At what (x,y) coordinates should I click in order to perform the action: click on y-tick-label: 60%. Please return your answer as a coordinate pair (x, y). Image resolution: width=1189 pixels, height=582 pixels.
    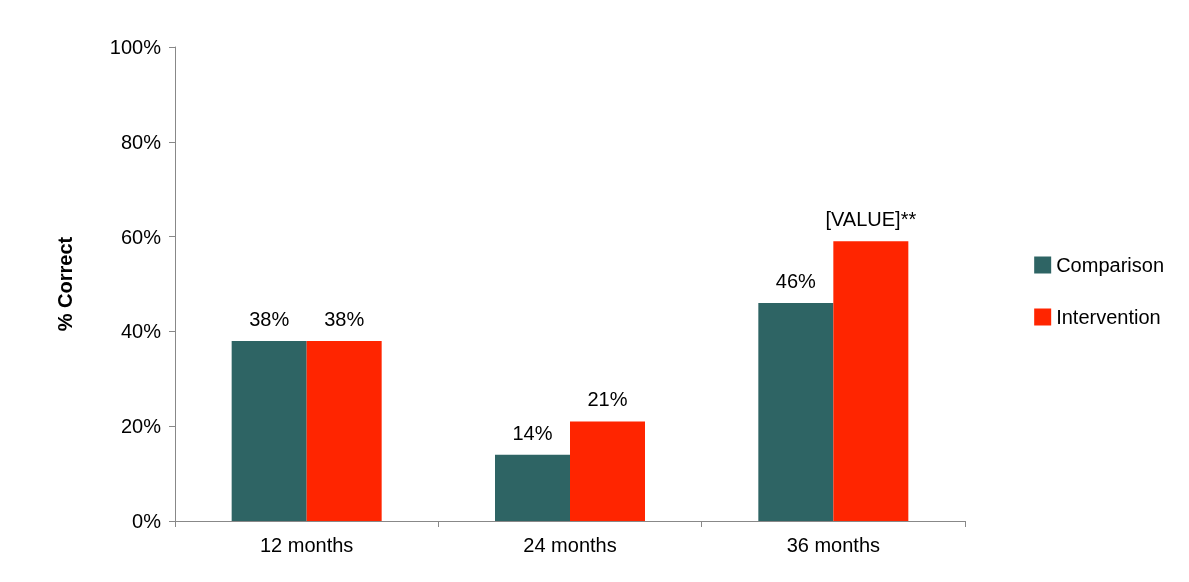
    Looking at the image, I should click on (141, 236).